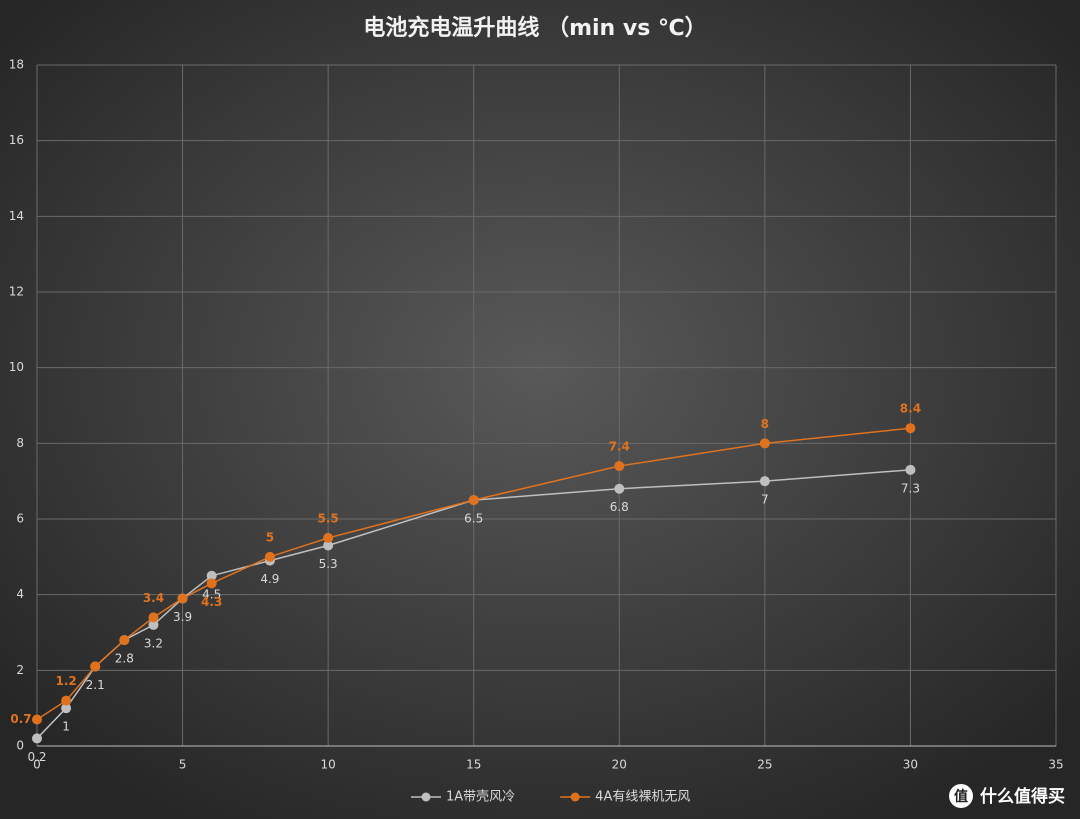 This screenshot has height=819, width=1080. I want to click on data-label: 3.4, so click(153, 598).